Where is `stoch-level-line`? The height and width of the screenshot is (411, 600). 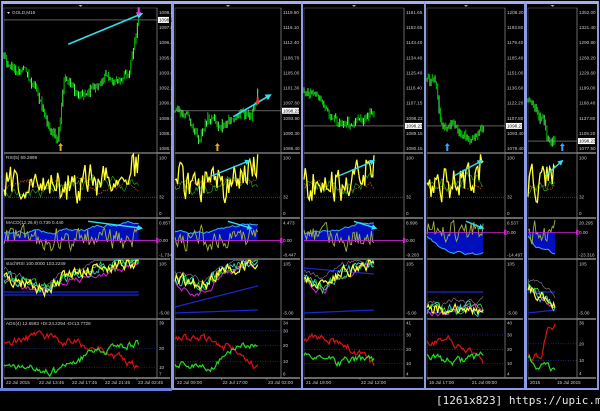 stoch-level-line is located at coordinates (339, 271).